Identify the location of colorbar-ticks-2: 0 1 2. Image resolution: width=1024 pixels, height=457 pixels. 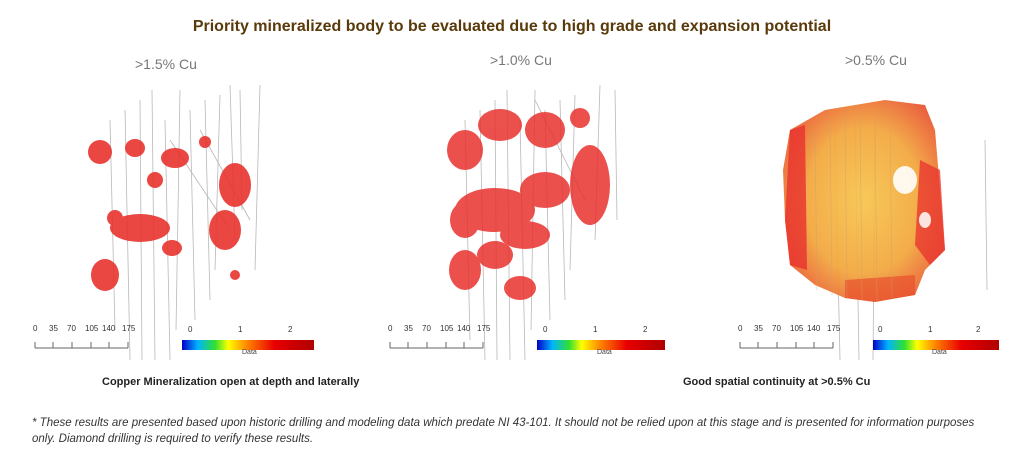
(611, 331).